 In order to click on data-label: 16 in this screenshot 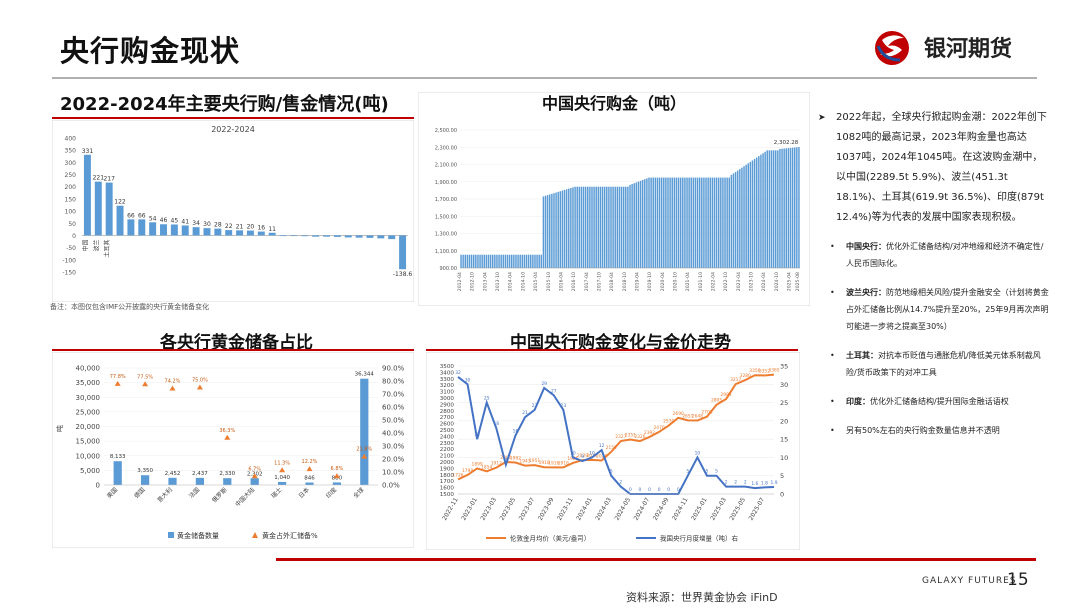, I will do `click(516, 431)`.